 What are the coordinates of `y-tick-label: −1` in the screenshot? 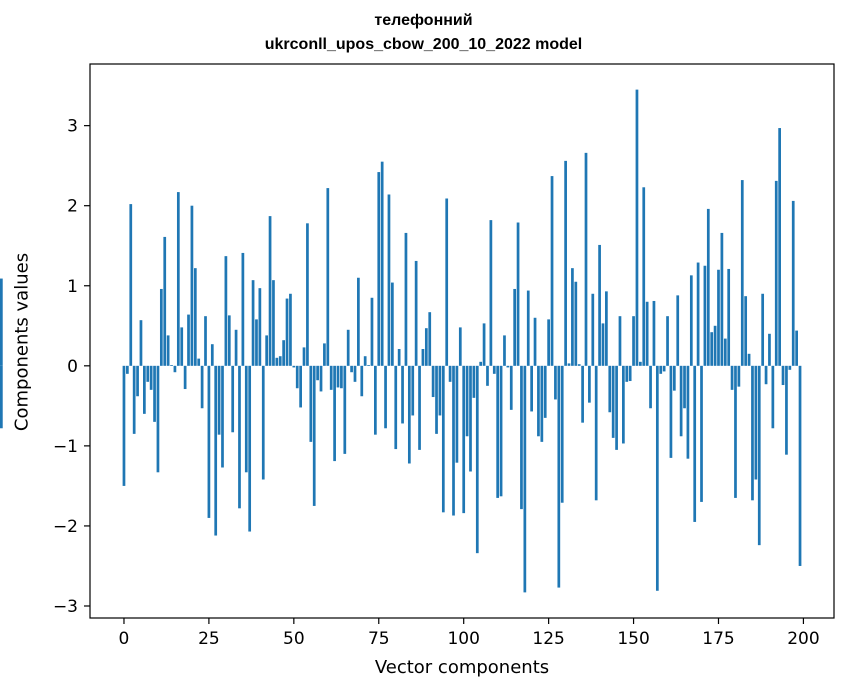 It's located at (65, 447).